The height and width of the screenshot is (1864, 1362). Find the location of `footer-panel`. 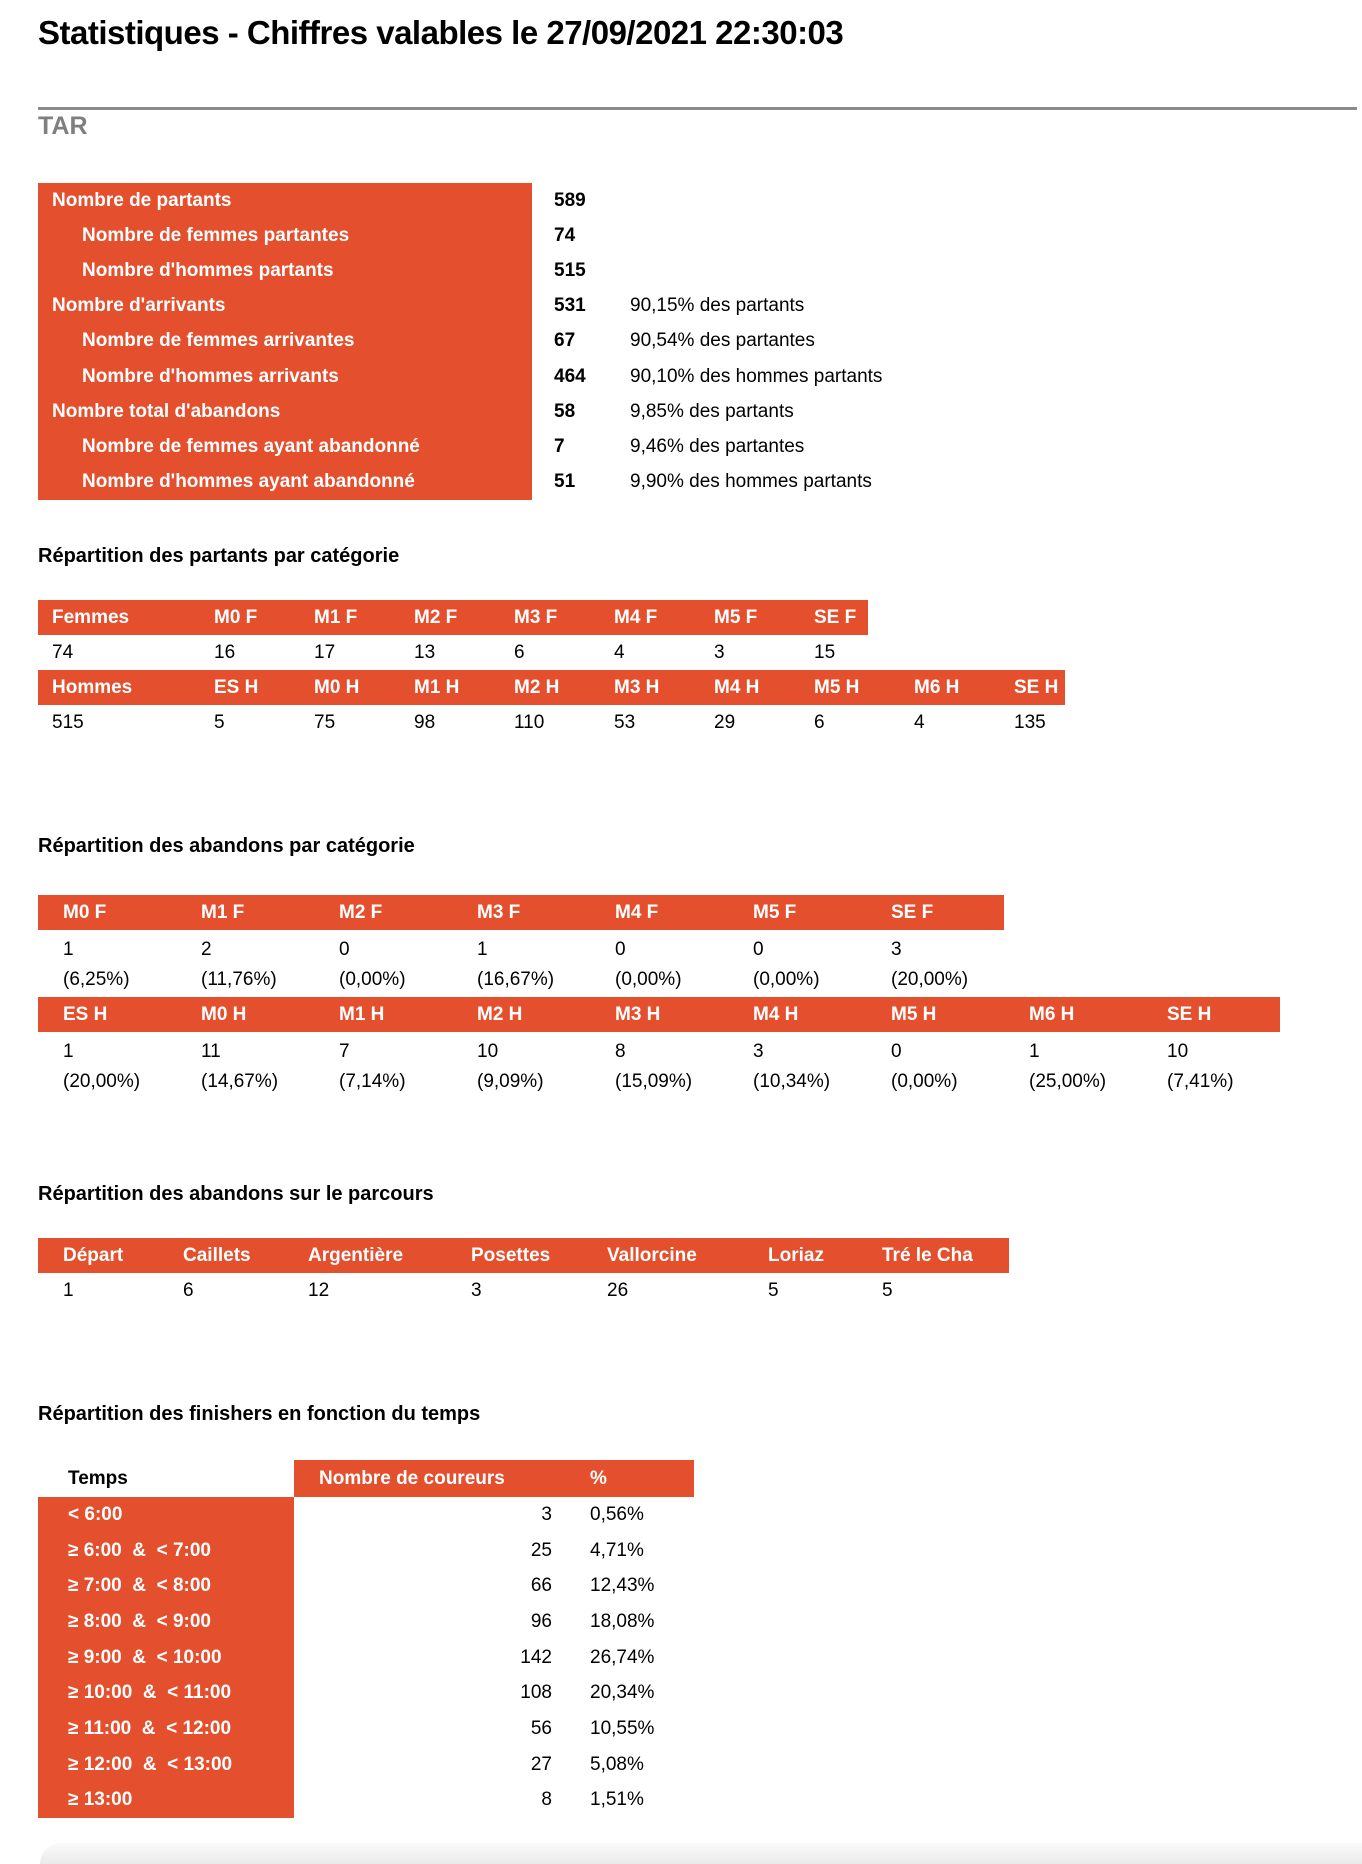

footer-panel is located at coordinates (701, 1853).